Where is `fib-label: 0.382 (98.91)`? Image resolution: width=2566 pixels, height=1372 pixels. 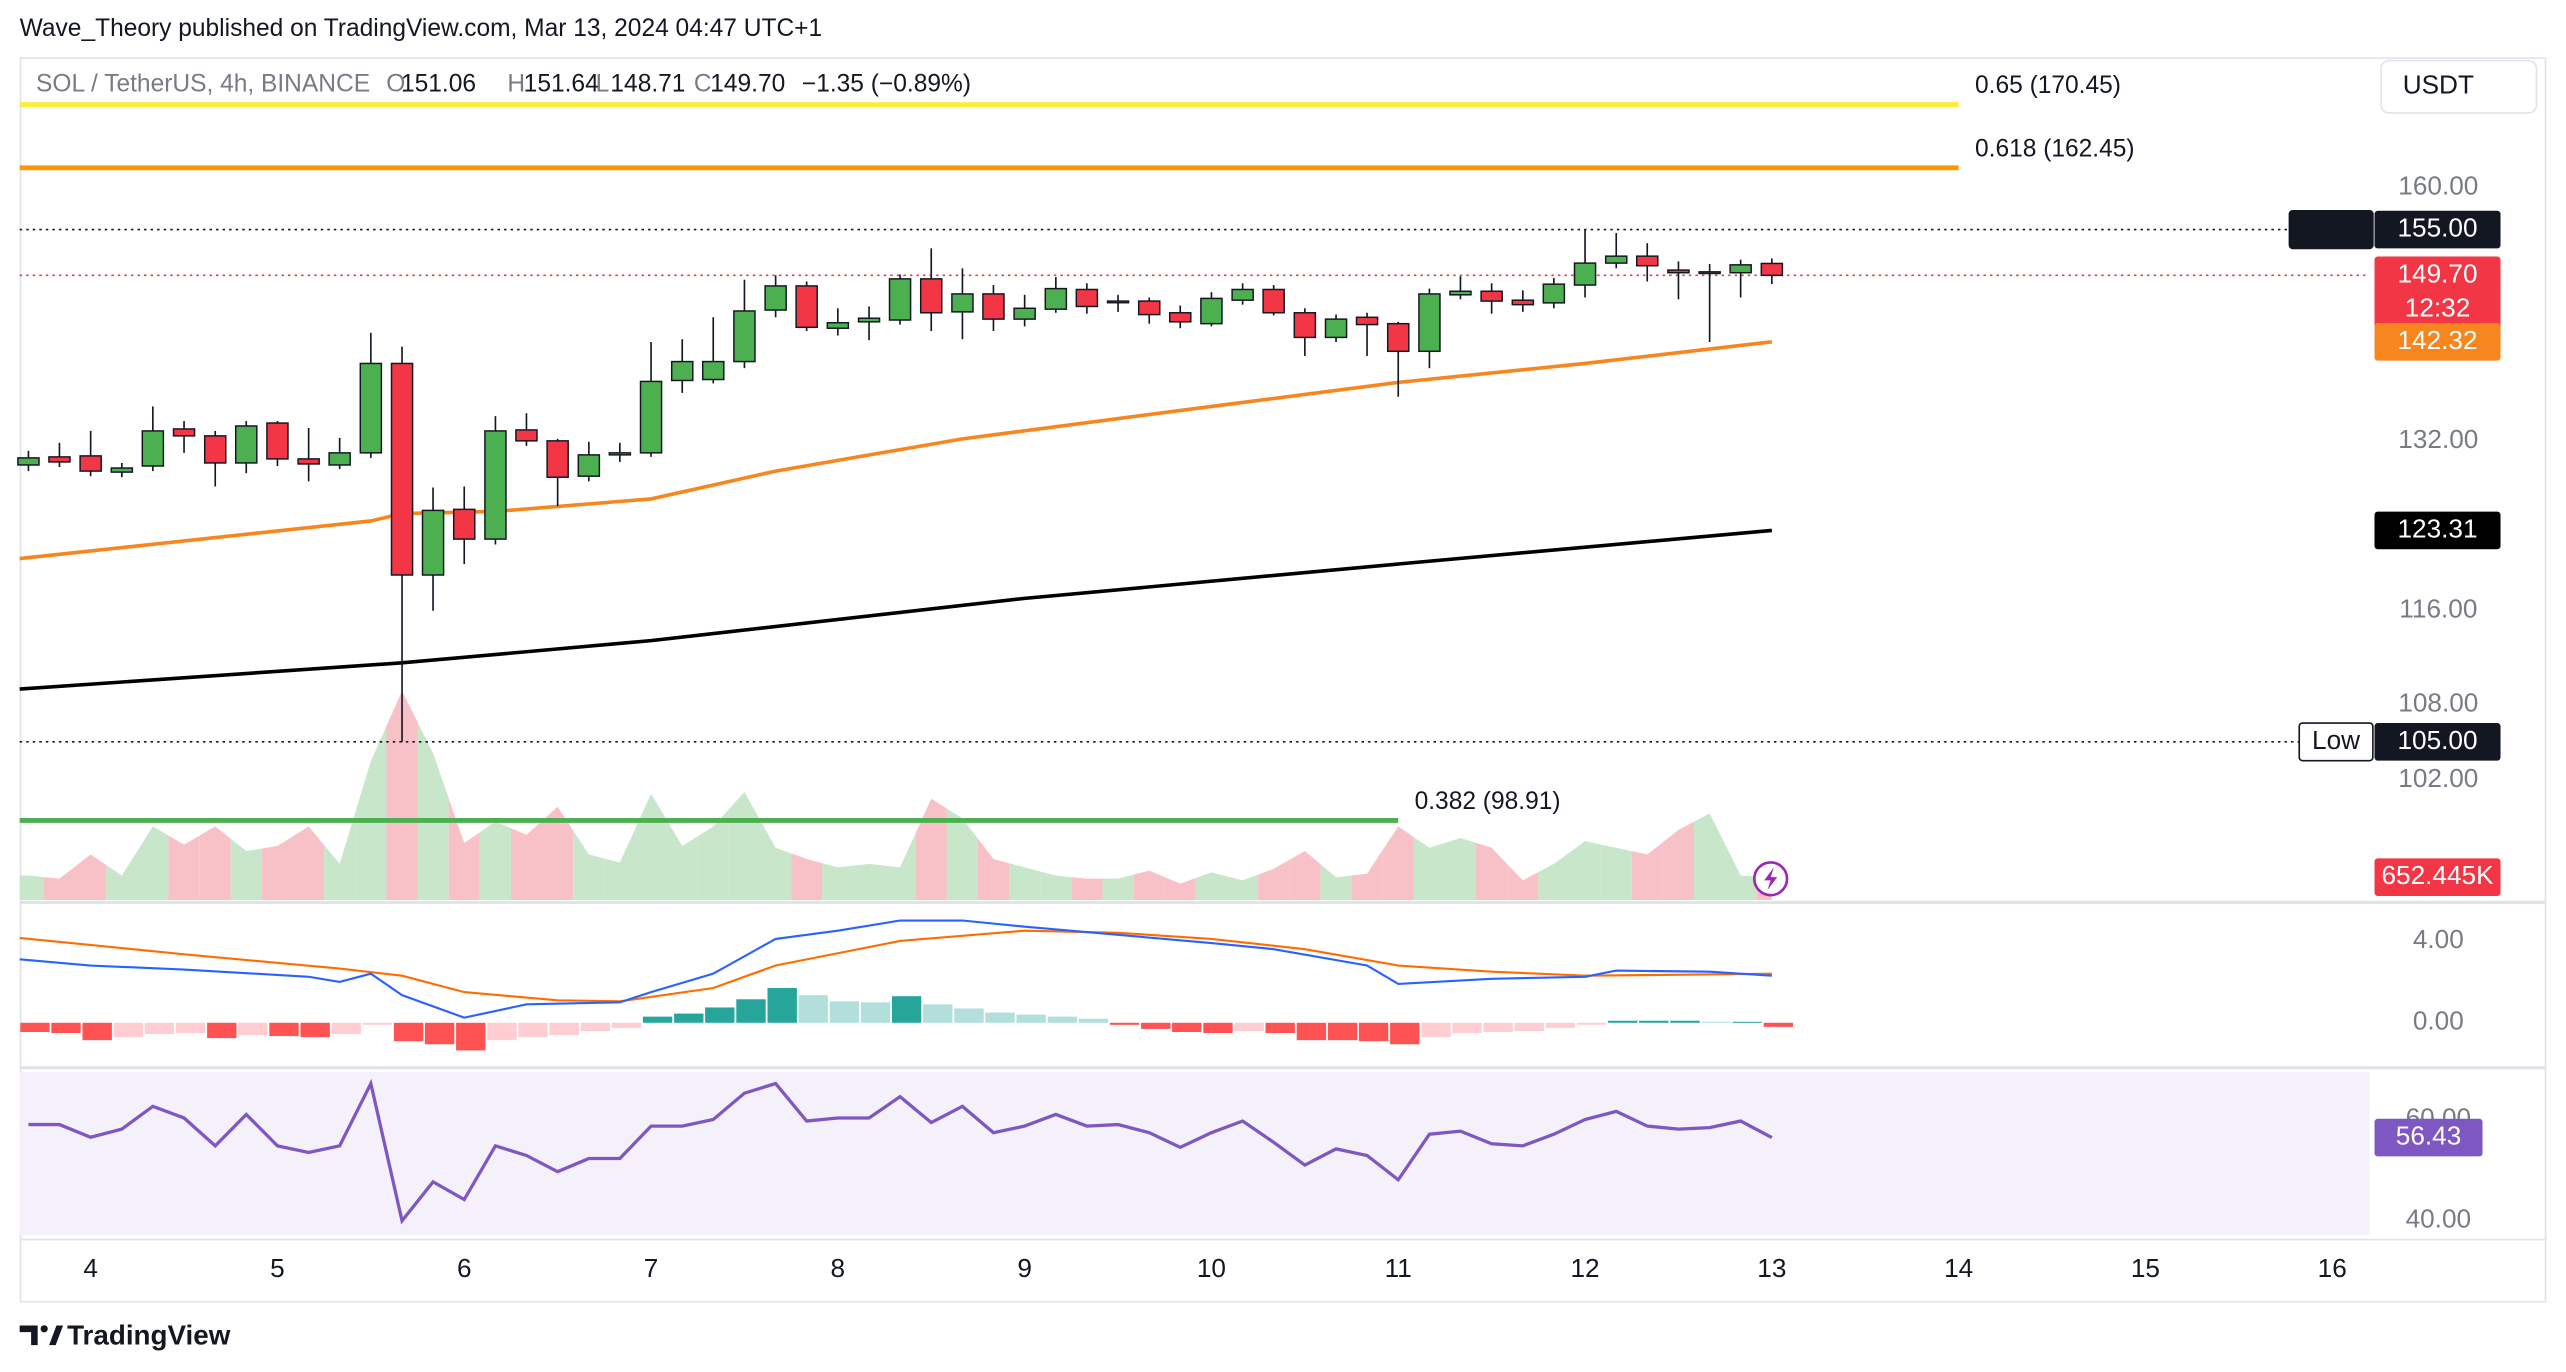 fib-label: 0.382 (98.91) is located at coordinates (1488, 801).